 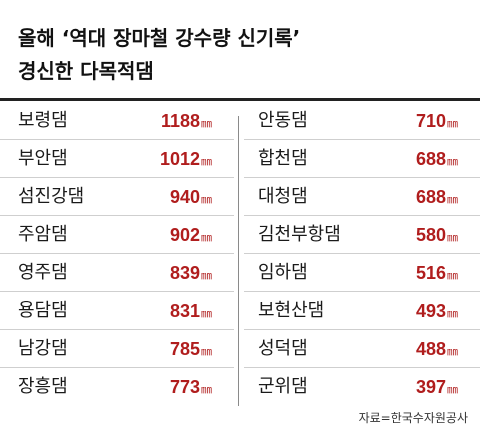 What do you see at coordinates (180, 121) in the screenshot?
I see `rainfall-number: 1188` at bounding box center [180, 121].